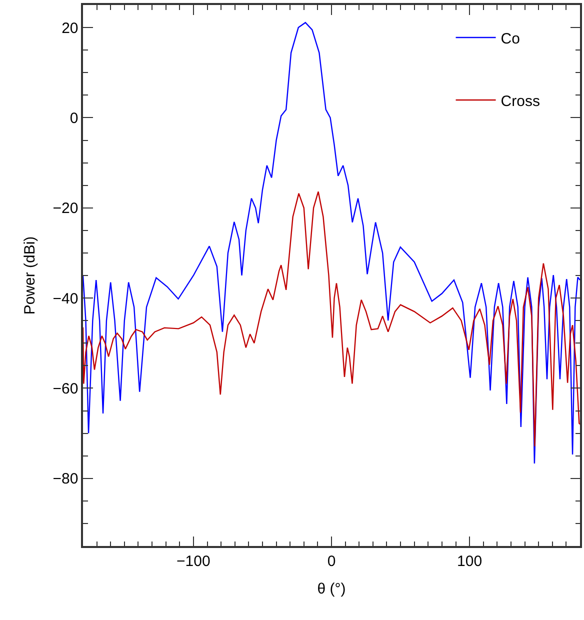 Image resolution: width=584 pixels, height=620 pixels. Describe the element at coordinates (520, 101) in the screenshot. I see `legend-label: Cross` at that location.